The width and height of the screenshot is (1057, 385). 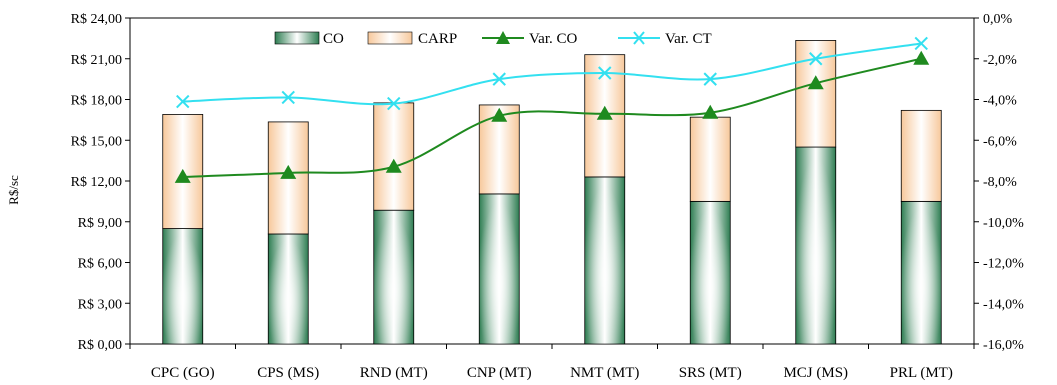 What do you see at coordinates (437, 39) in the screenshot?
I see `legend-label-carp: CARP` at bounding box center [437, 39].